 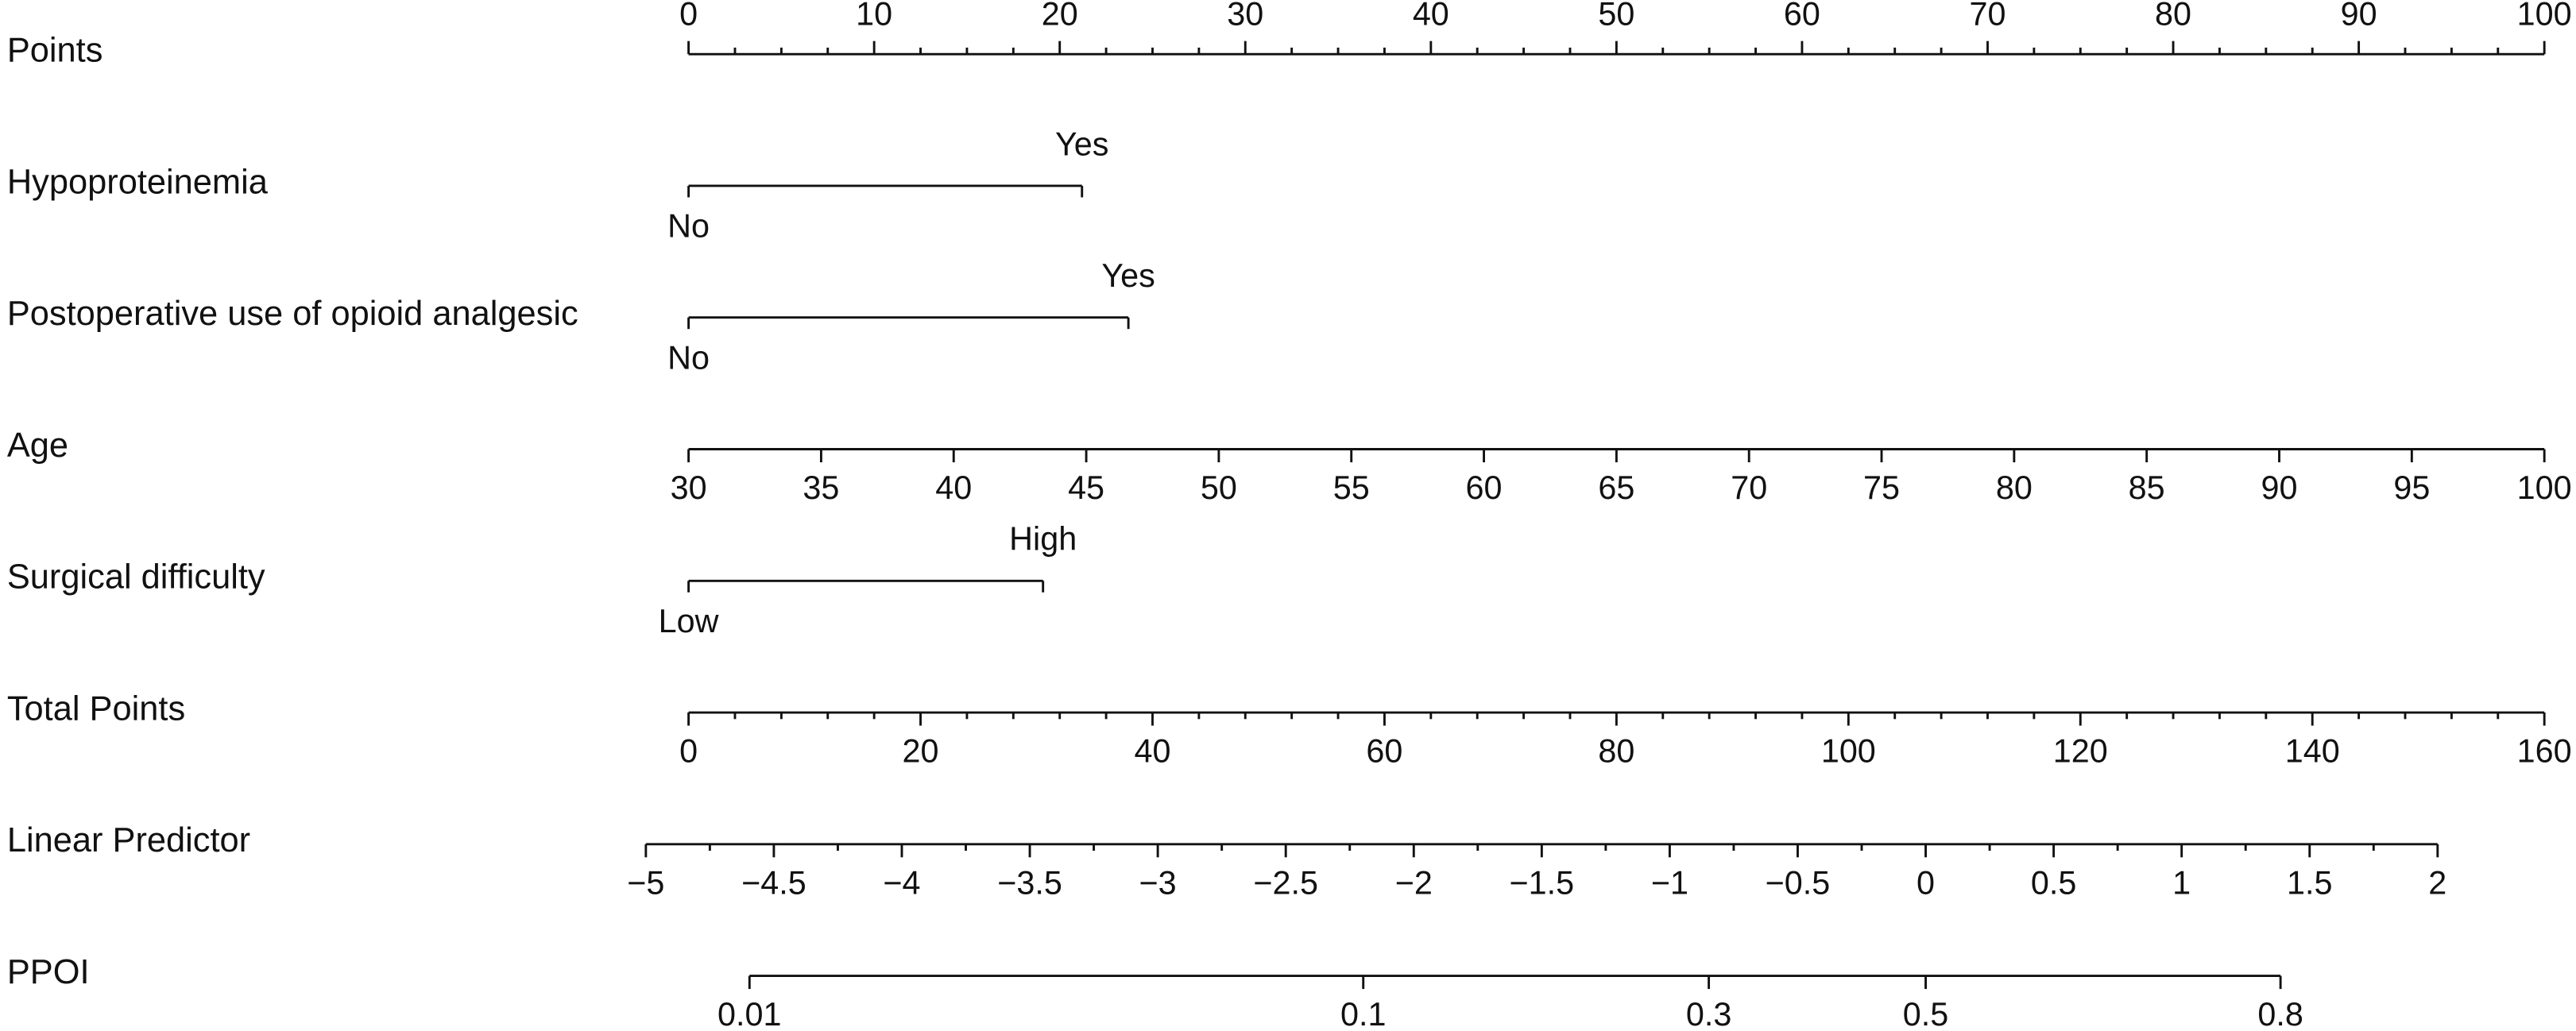 I want to click on tick-label: −4, so click(x=901, y=883).